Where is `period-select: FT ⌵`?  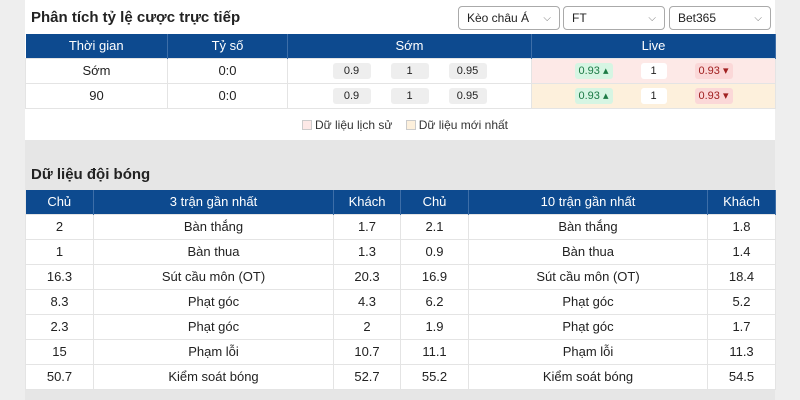
period-select: FT ⌵ is located at coordinates (614, 18).